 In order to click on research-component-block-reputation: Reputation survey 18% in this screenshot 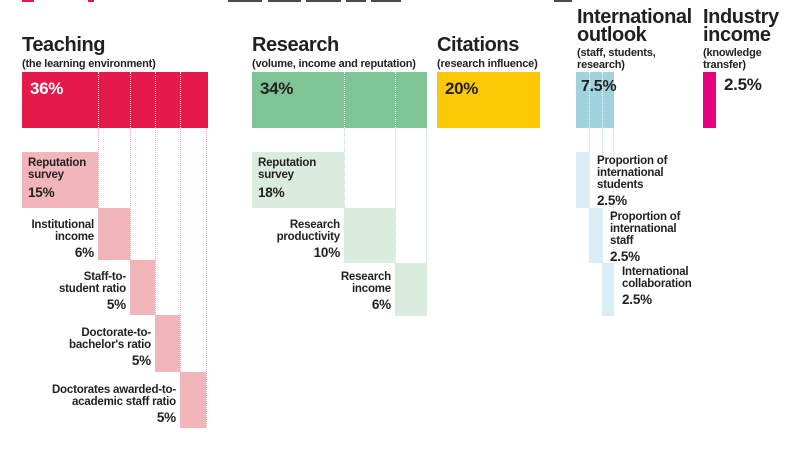, I will do `click(298, 180)`.